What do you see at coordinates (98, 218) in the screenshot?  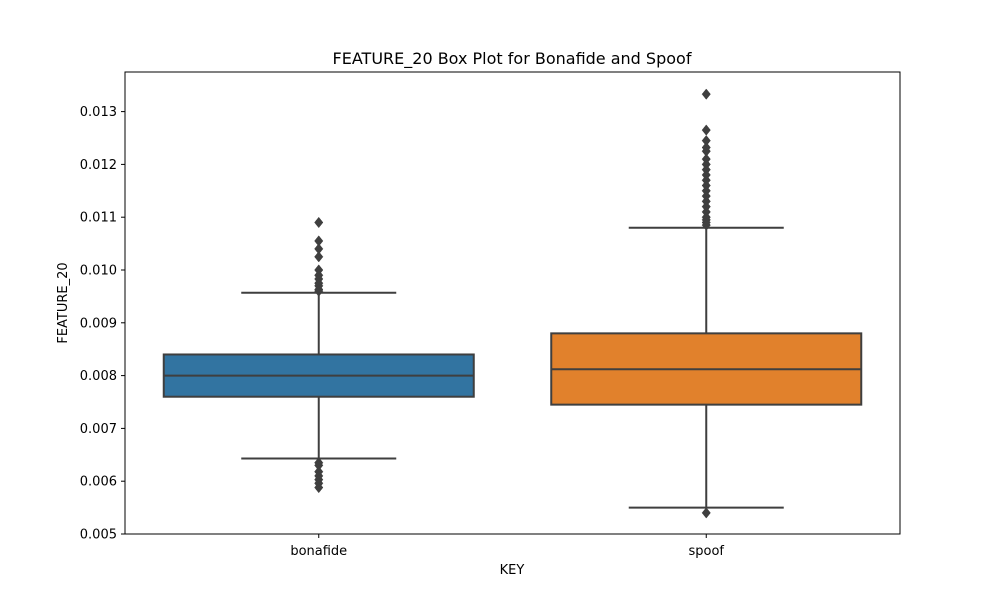 I see `y-tick-label: 0.011` at bounding box center [98, 218].